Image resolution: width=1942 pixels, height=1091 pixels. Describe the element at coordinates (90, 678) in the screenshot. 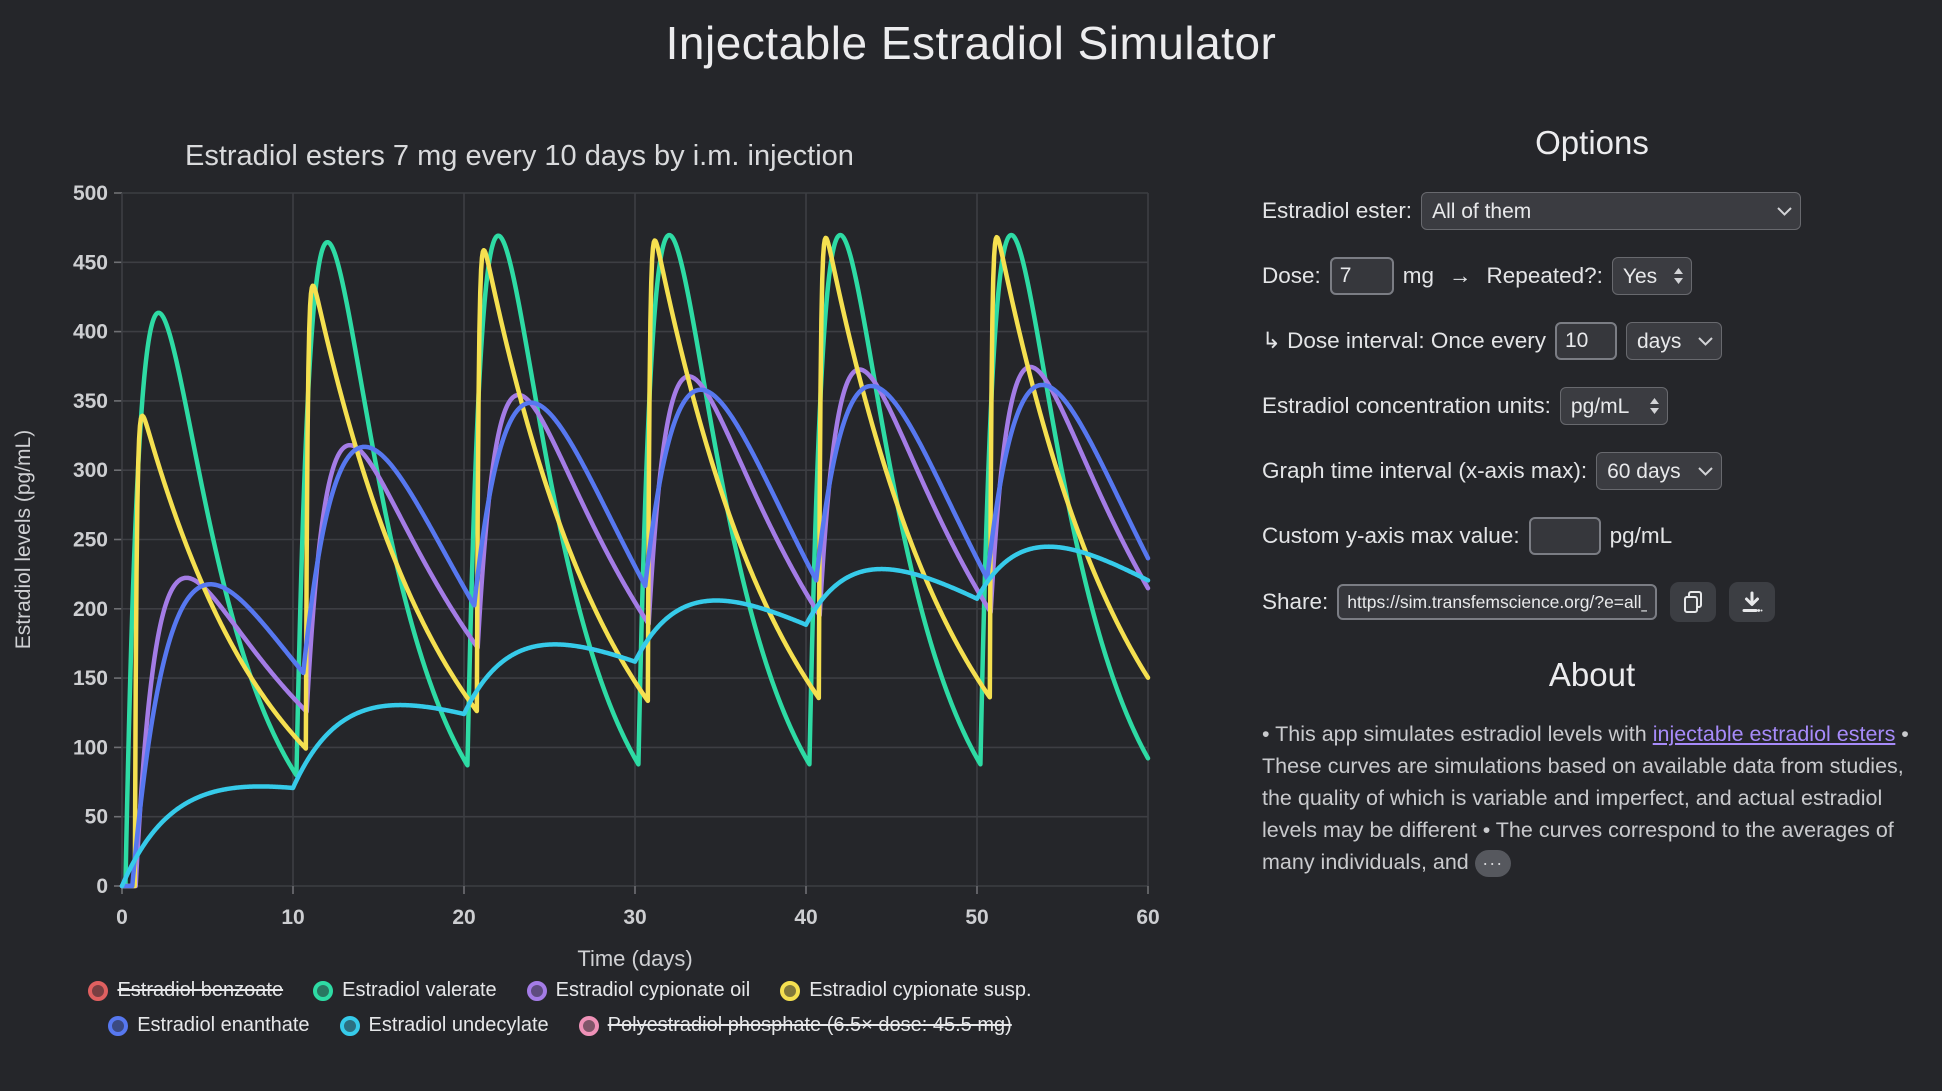

I see `svg-text: 150` at that location.